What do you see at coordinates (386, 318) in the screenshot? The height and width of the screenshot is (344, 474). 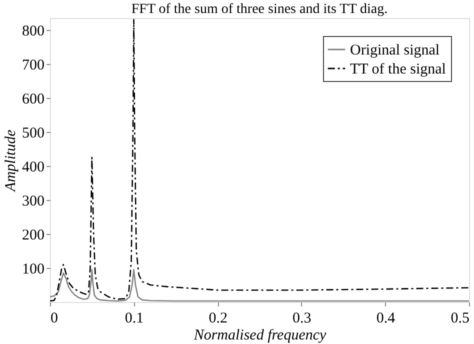 I see `x-tick-label: 0.4` at bounding box center [386, 318].